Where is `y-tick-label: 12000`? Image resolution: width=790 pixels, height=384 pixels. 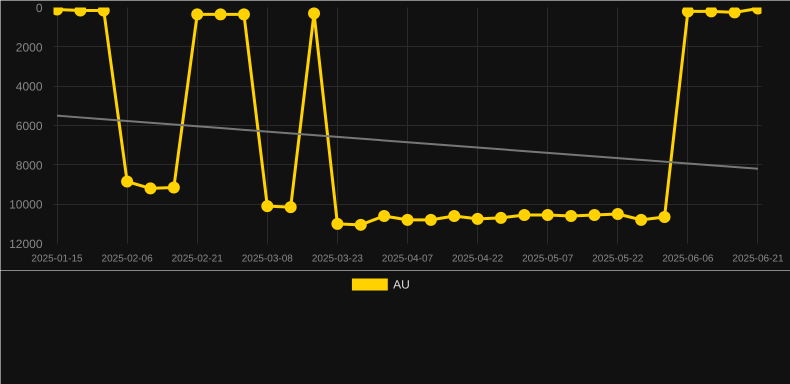
y-tick-label: 12000 is located at coordinates (26, 244).